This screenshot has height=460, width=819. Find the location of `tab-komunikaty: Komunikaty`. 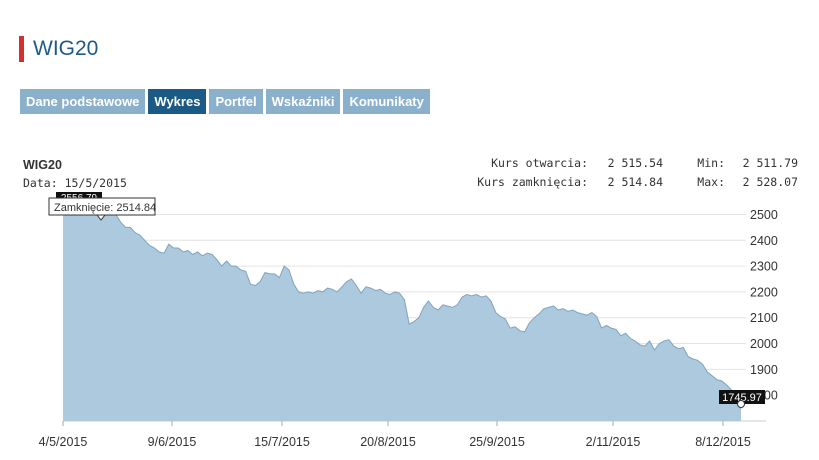

tab-komunikaty: Komunikaty is located at coordinates (386, 101).